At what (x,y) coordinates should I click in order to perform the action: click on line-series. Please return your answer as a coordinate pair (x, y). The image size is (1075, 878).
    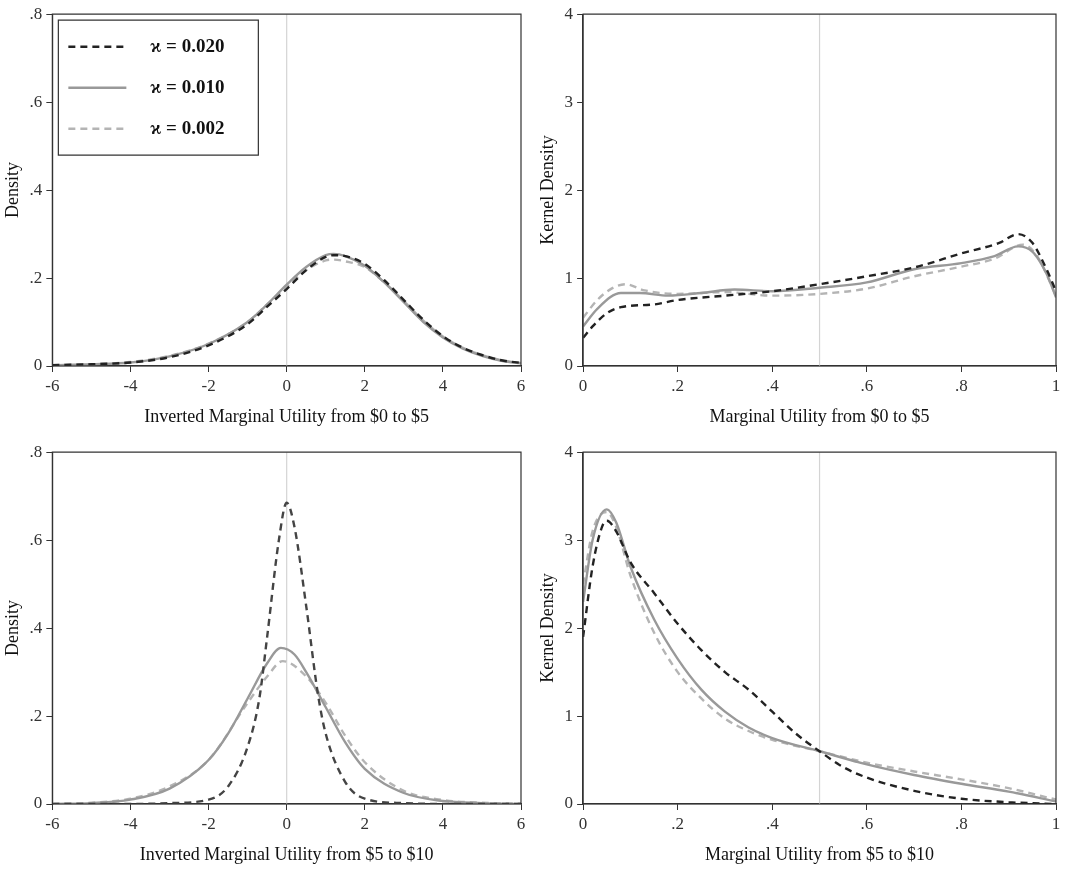
    Looking at the image, I should click on (819, 286).